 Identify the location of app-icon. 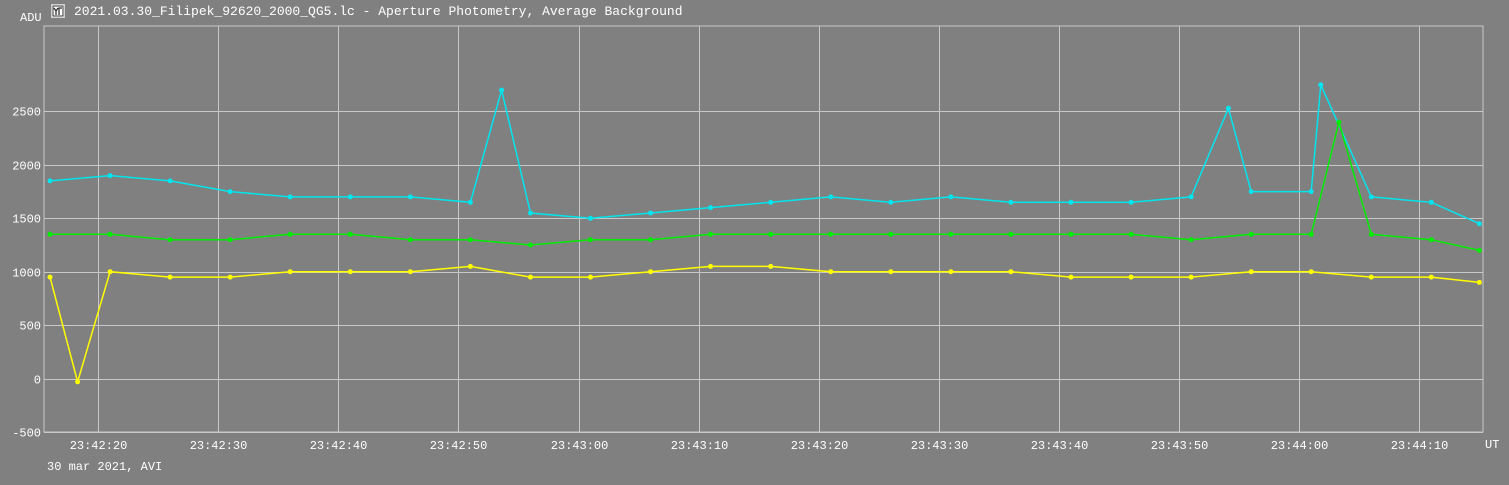
(58, 11).